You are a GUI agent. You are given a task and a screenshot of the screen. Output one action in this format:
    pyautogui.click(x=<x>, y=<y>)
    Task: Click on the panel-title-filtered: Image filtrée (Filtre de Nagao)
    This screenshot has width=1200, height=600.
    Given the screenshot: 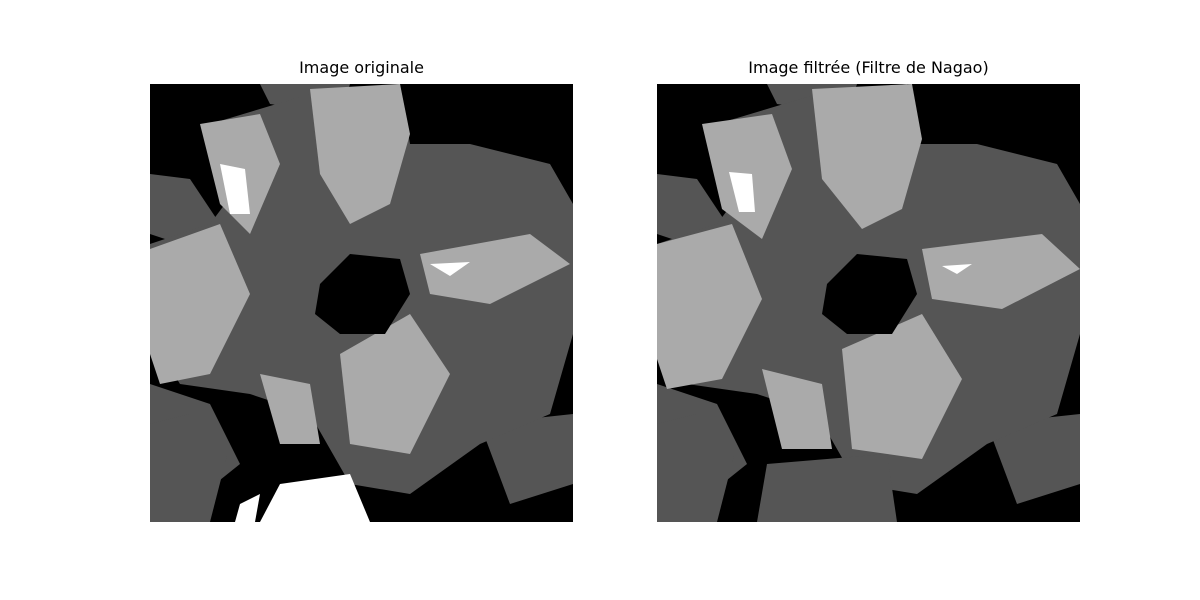 What is the action you would take?
    pyautogui.click(x=868, y=67)
    